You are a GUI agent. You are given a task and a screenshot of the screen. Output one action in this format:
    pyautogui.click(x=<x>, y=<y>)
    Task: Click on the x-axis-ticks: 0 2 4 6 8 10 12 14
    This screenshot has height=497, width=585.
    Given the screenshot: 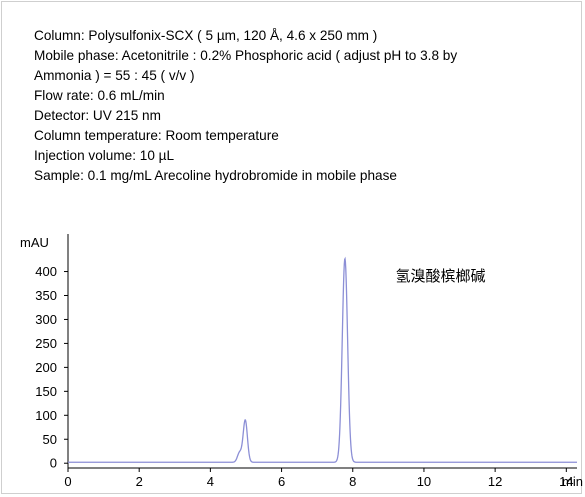 What is the action you would take?
    pyautogui.click(x=319, y=478)
    